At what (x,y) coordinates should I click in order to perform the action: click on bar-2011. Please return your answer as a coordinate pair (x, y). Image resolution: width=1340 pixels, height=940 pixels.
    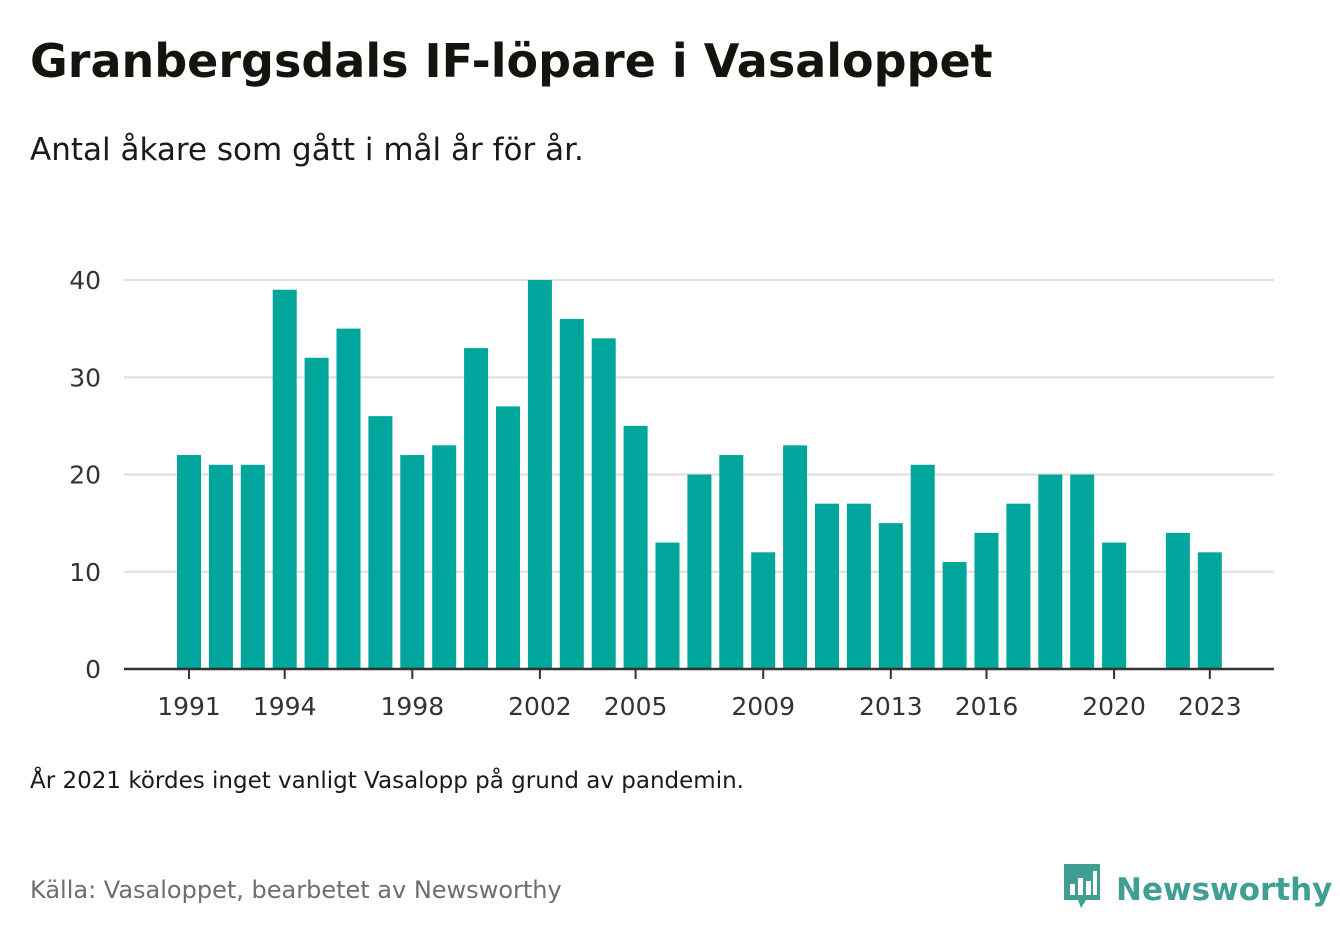
    Looking at the image, I should click on (827, 586).